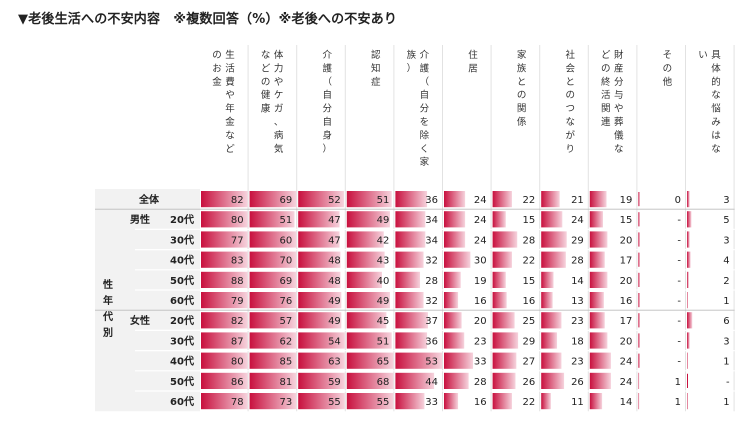 The width and height of the screenshot is (754, 425). Describe the element at coordinates (237, 220) in the screenshot. I see `value-label: 80` at that location.